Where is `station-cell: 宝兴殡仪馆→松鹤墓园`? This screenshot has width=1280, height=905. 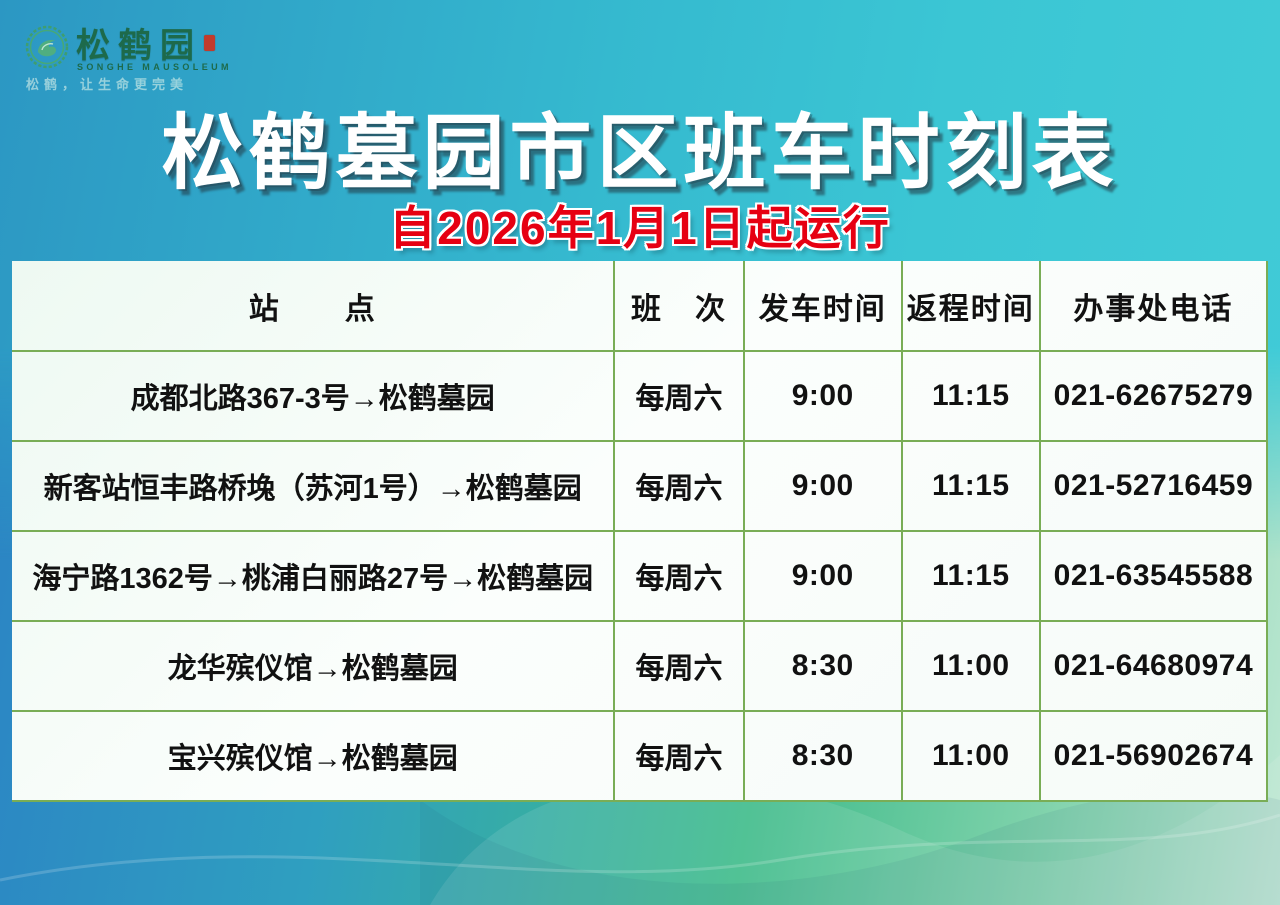 station-cell: 宝兴殡仪馆→松鹤墓园 is located at coordinates (314, 756).